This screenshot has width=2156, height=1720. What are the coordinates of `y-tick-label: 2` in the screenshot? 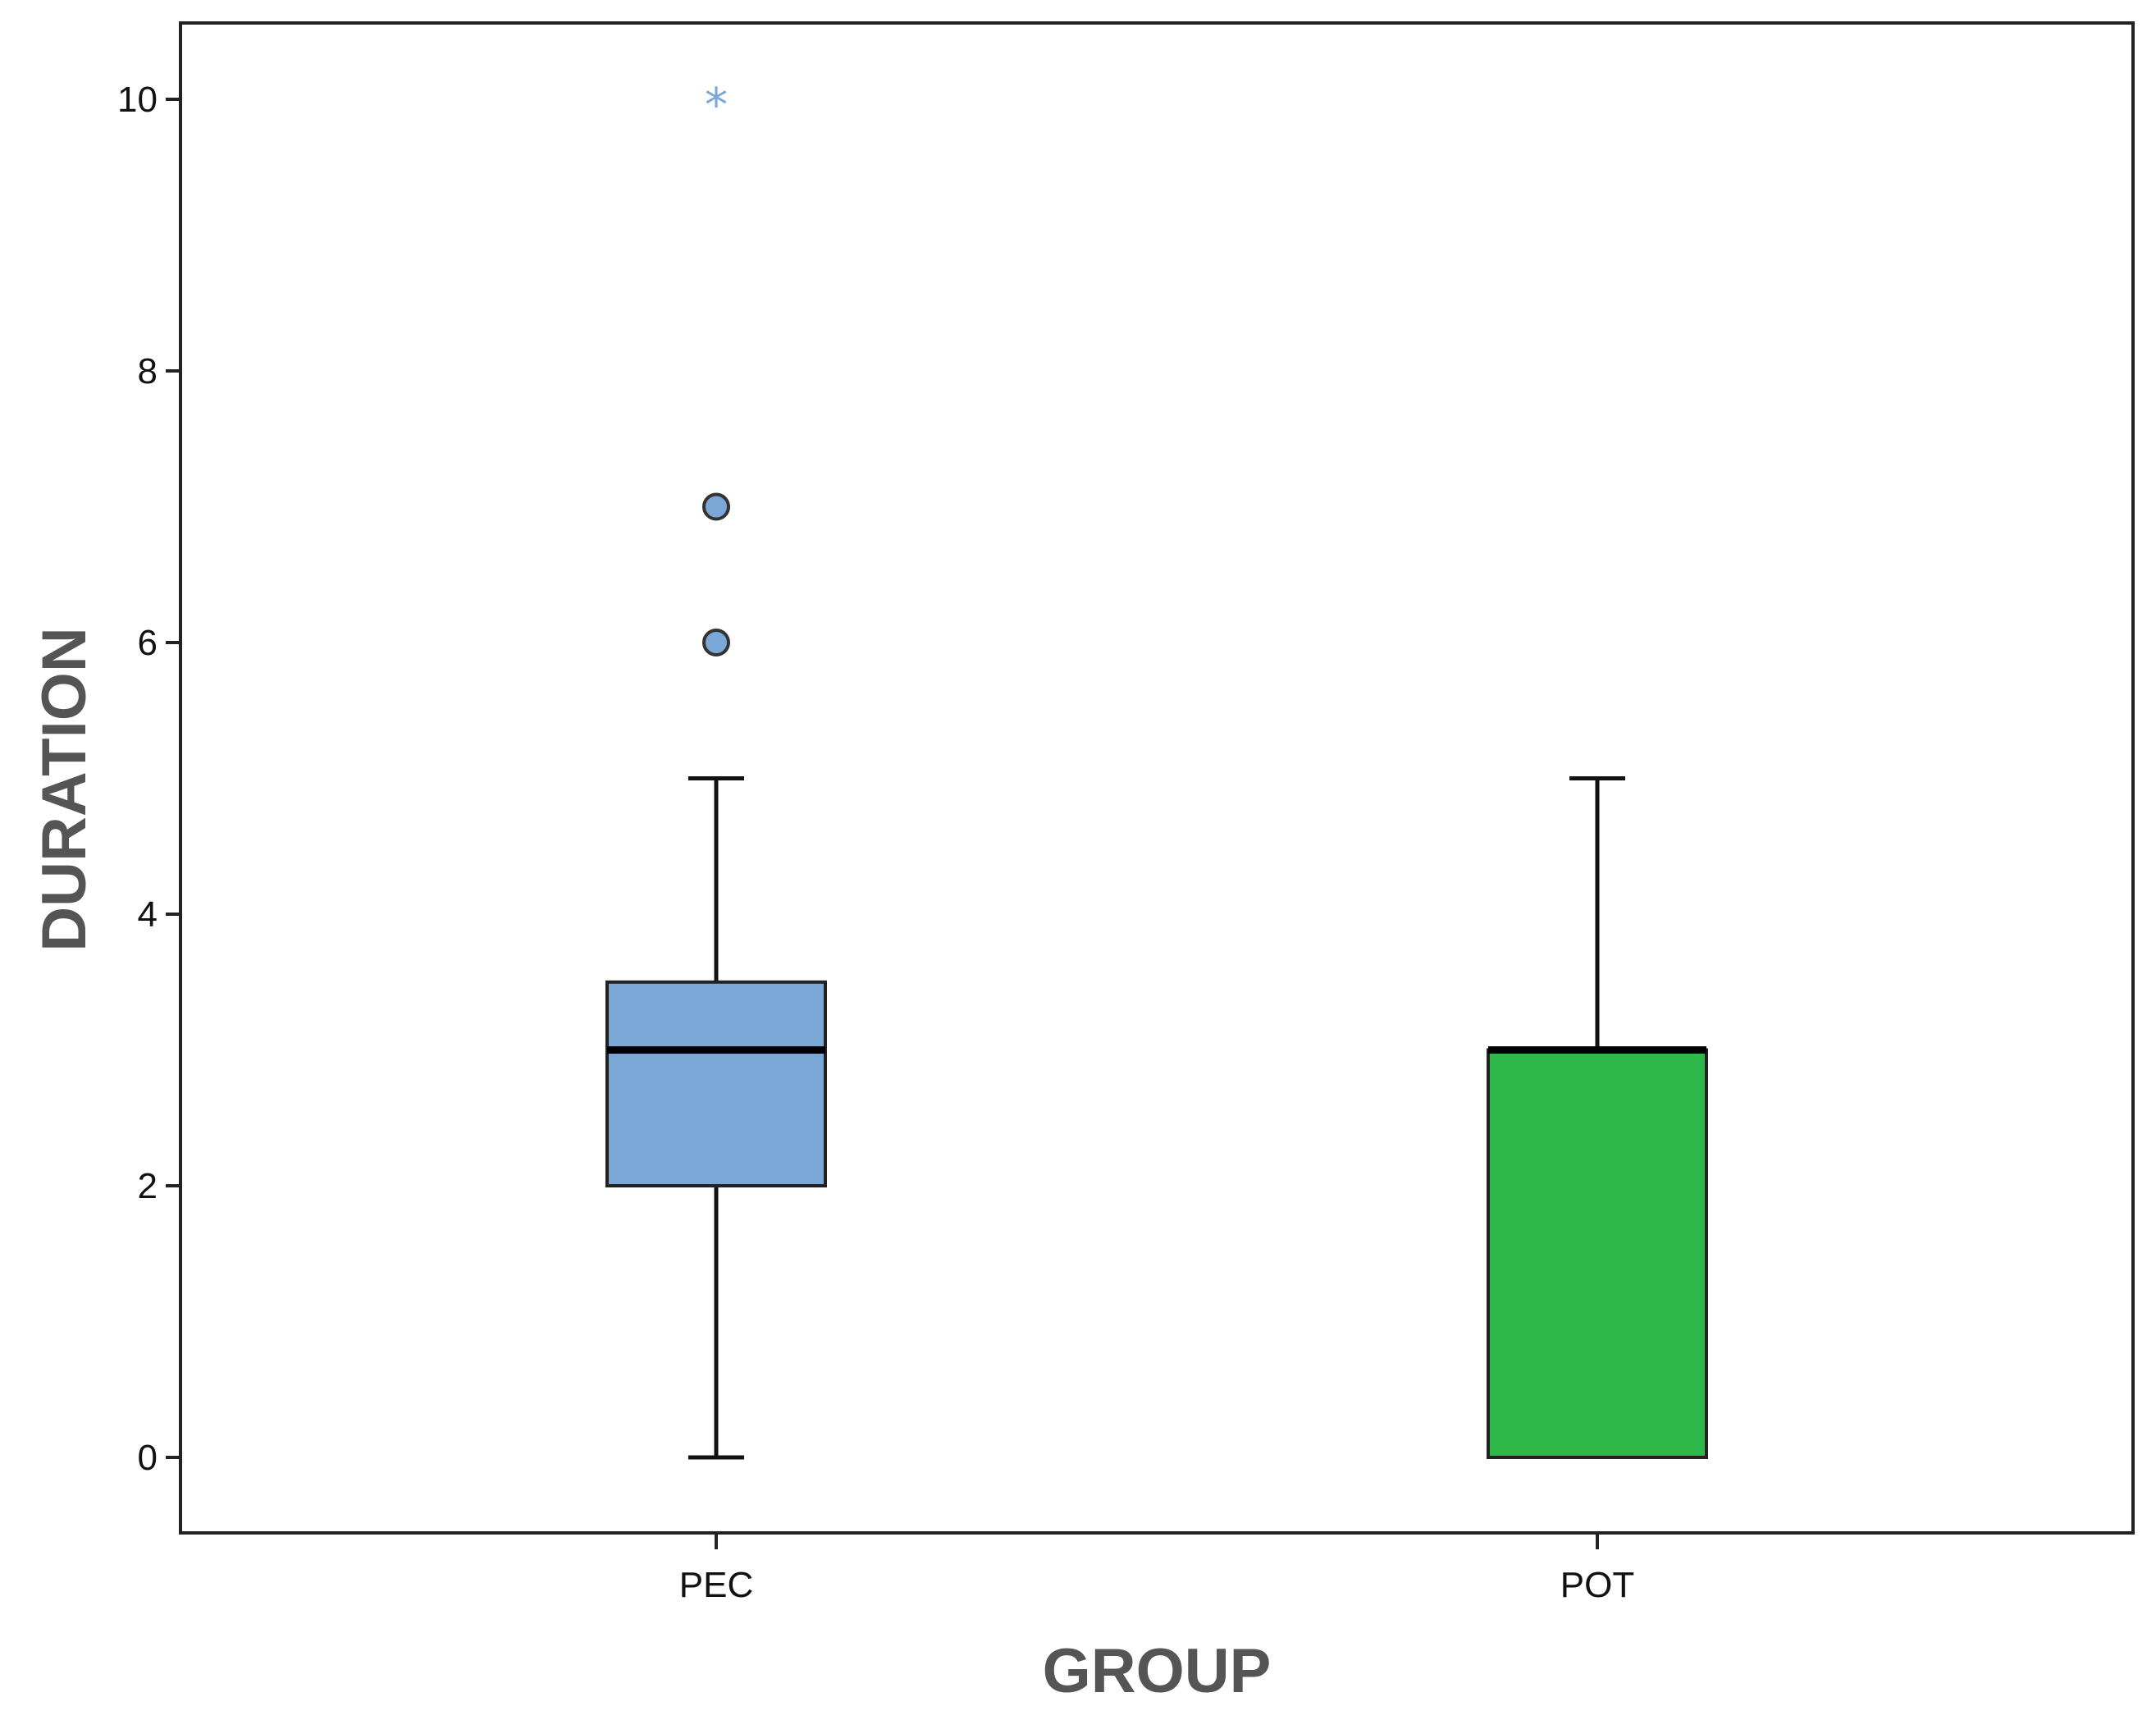 It's located at (148, 1186).